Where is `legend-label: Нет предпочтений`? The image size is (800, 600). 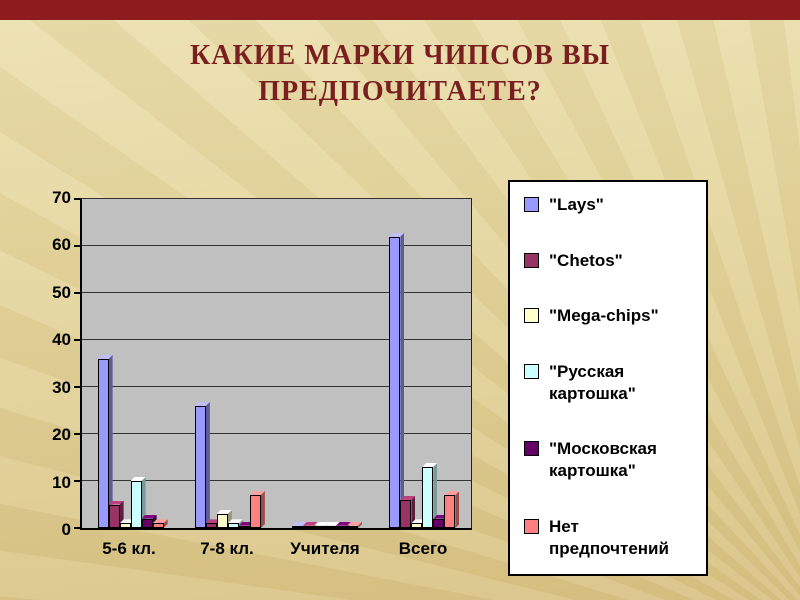
legend-label: Нет предпочтений is located at coordinates (609, 537).